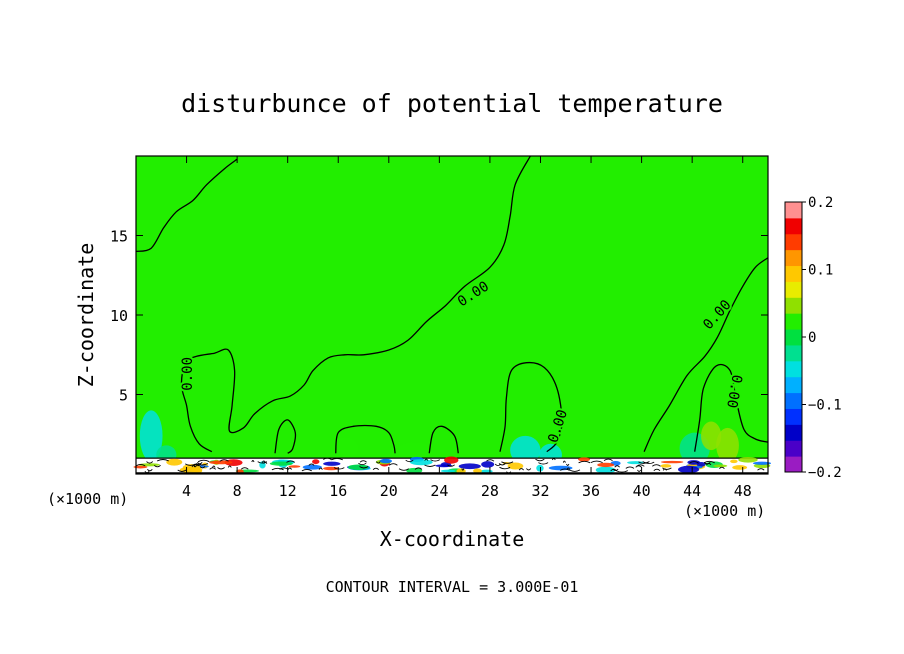 The height and width of the screenshot is (654, 904). What do you see at coordinates (87, 499) in the screenshot?
I see `x-unit-left: (×1000 m)` at bounding box center [87, 499].